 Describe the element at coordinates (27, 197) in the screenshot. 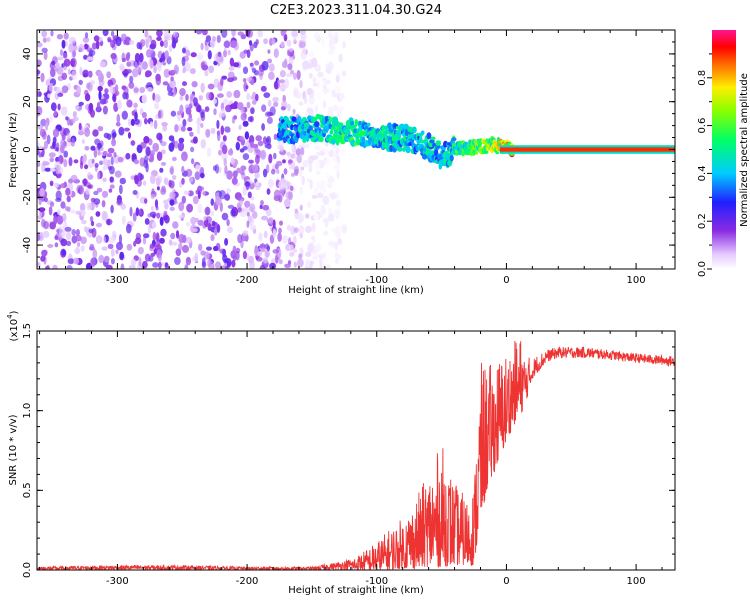

I see `y-tick-label: -20` at that location.